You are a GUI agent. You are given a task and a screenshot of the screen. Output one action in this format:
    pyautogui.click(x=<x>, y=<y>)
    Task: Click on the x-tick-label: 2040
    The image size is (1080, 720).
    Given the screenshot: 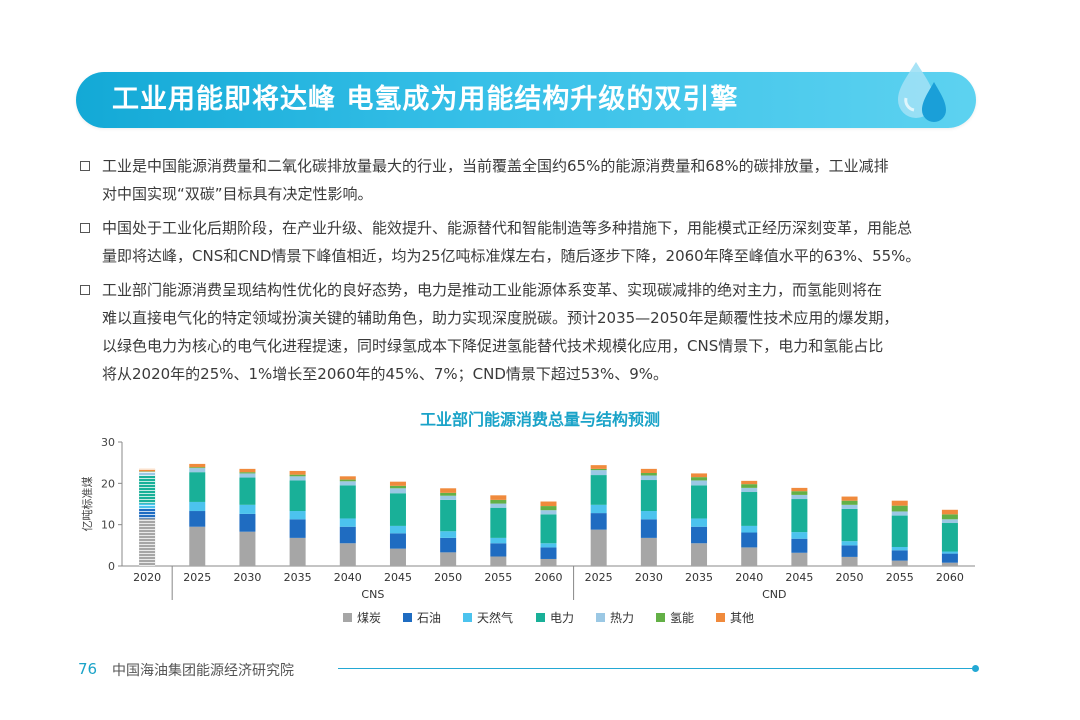 What is the action you would take?
    pyautogui.click(x=749, y=577)
    